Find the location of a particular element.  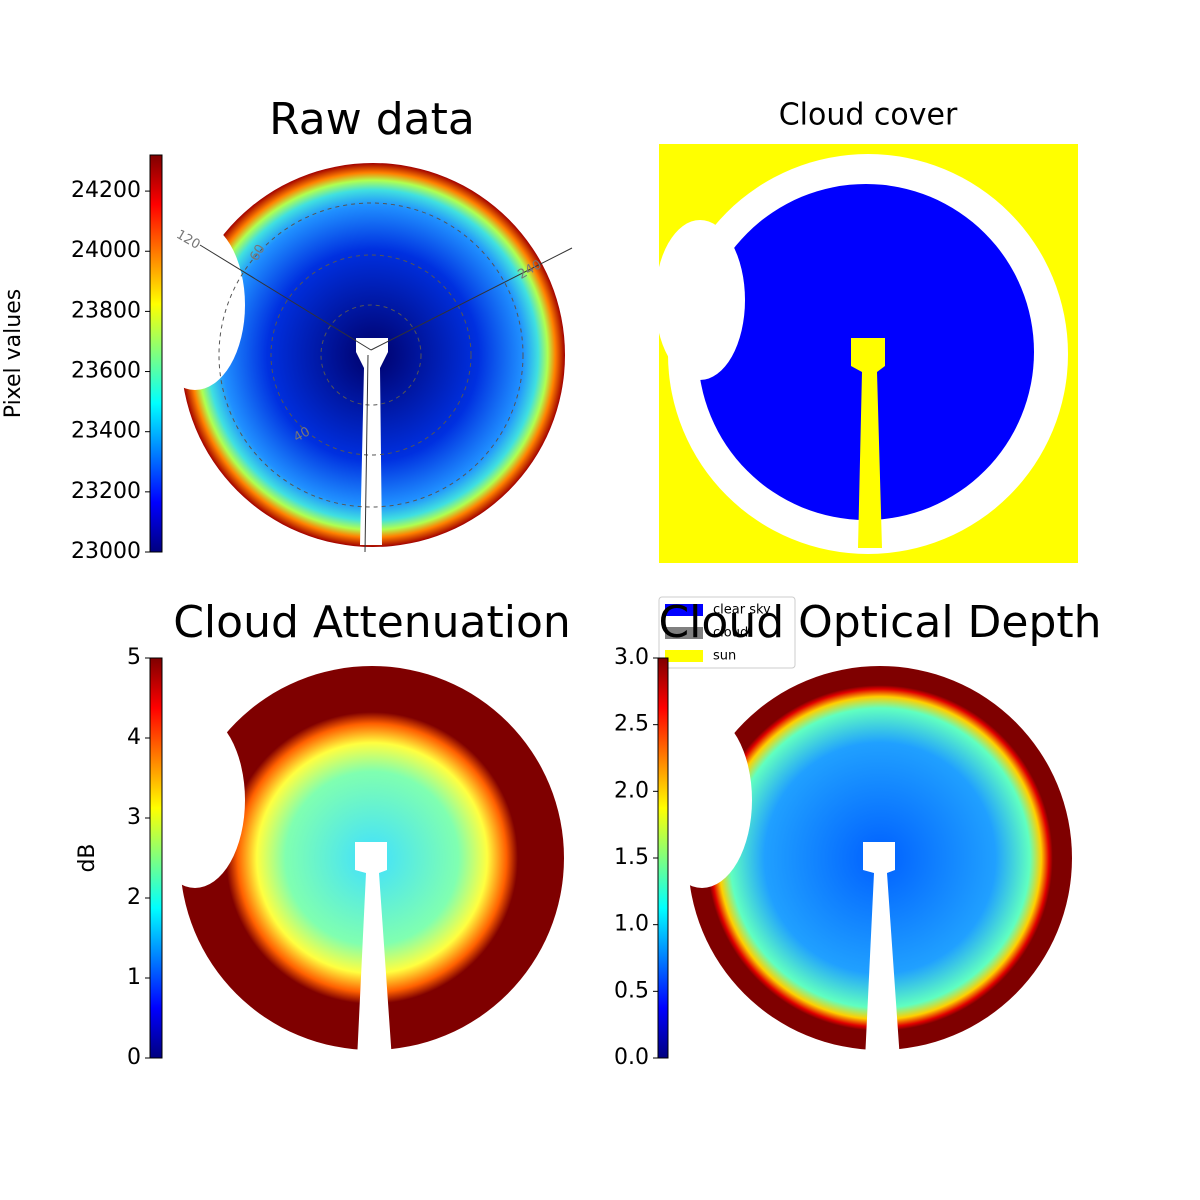

tick-label: 24000 is located at coordinates (106, 250).